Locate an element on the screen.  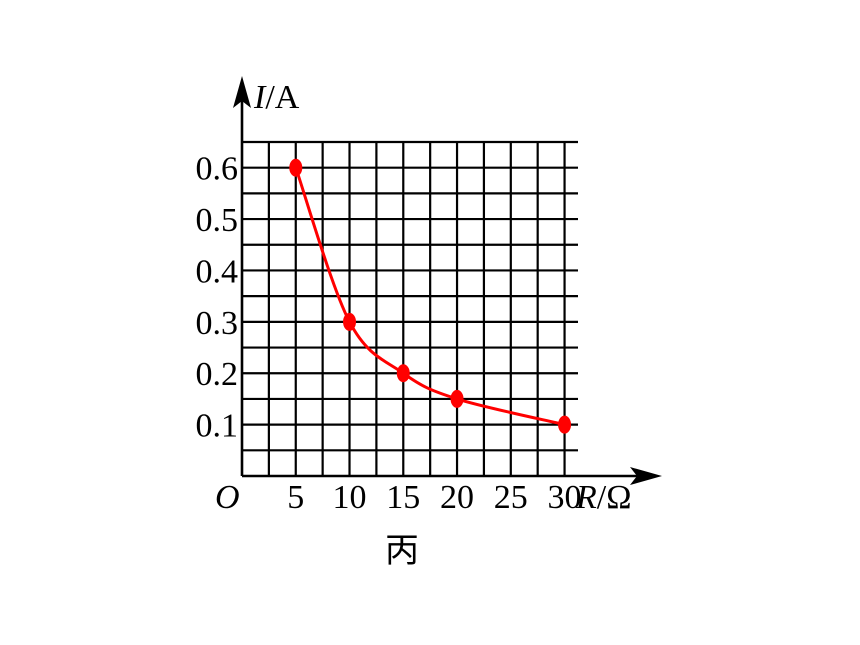
data-points is located at coordinates (430, 296).